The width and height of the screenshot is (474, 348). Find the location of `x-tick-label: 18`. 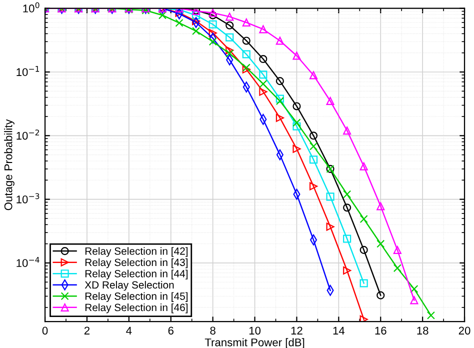

x-tick-label: 18 is located at coordinates (422, 330).